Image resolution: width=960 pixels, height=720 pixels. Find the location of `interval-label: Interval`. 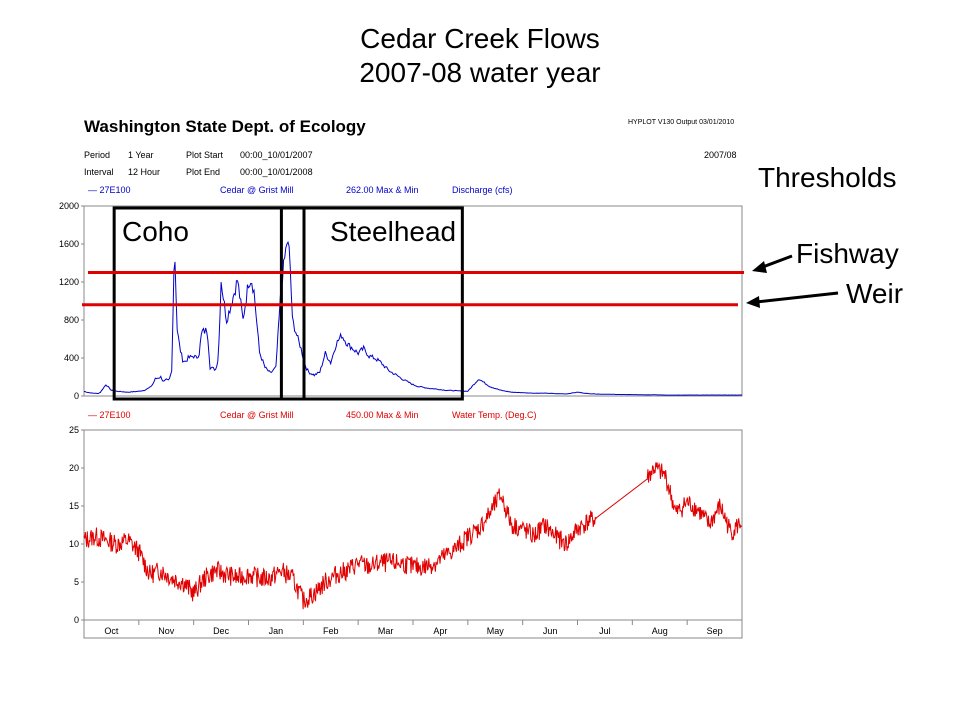

interval-label: Interval is located at coordinates (99, 172).